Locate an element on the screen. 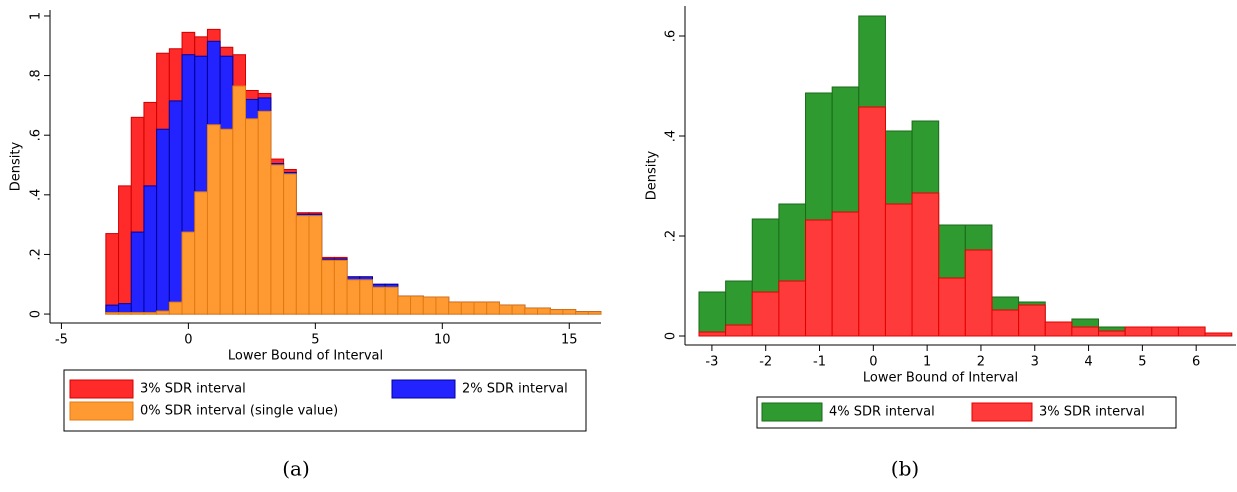  x-tick-label: 15 is located at coordinates (569, 340).